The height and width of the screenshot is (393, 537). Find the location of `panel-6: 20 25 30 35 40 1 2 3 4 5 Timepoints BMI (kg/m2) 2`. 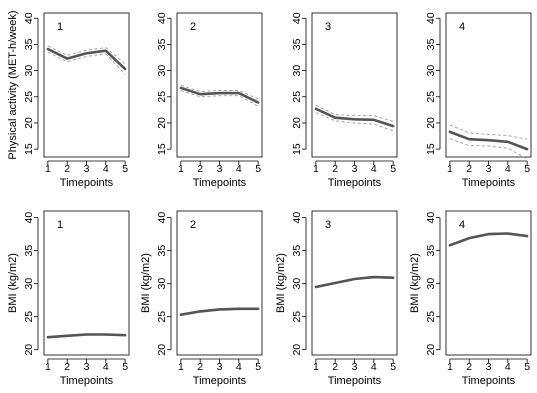

panel-6: 20 25 30 35 40 1 2 3 4 5 Timepoints BMI (kg/m2) 2 is located at coordinates (201, 298).